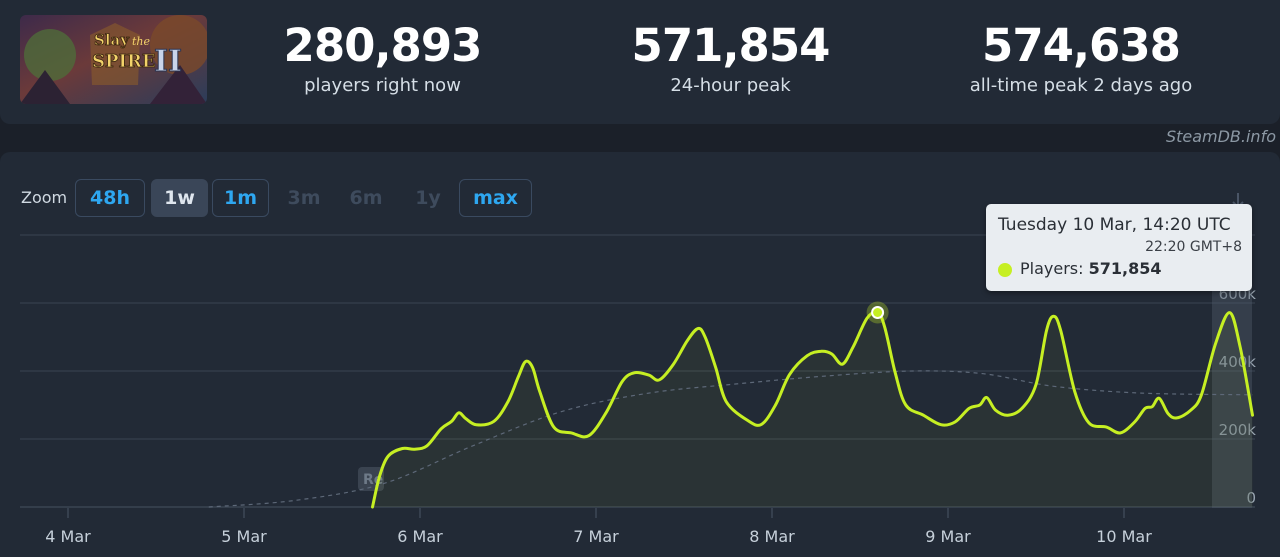  I want to click on stat-alltime-peak: 574,638 all-time peak 2 days ago, so click(1081, 58).